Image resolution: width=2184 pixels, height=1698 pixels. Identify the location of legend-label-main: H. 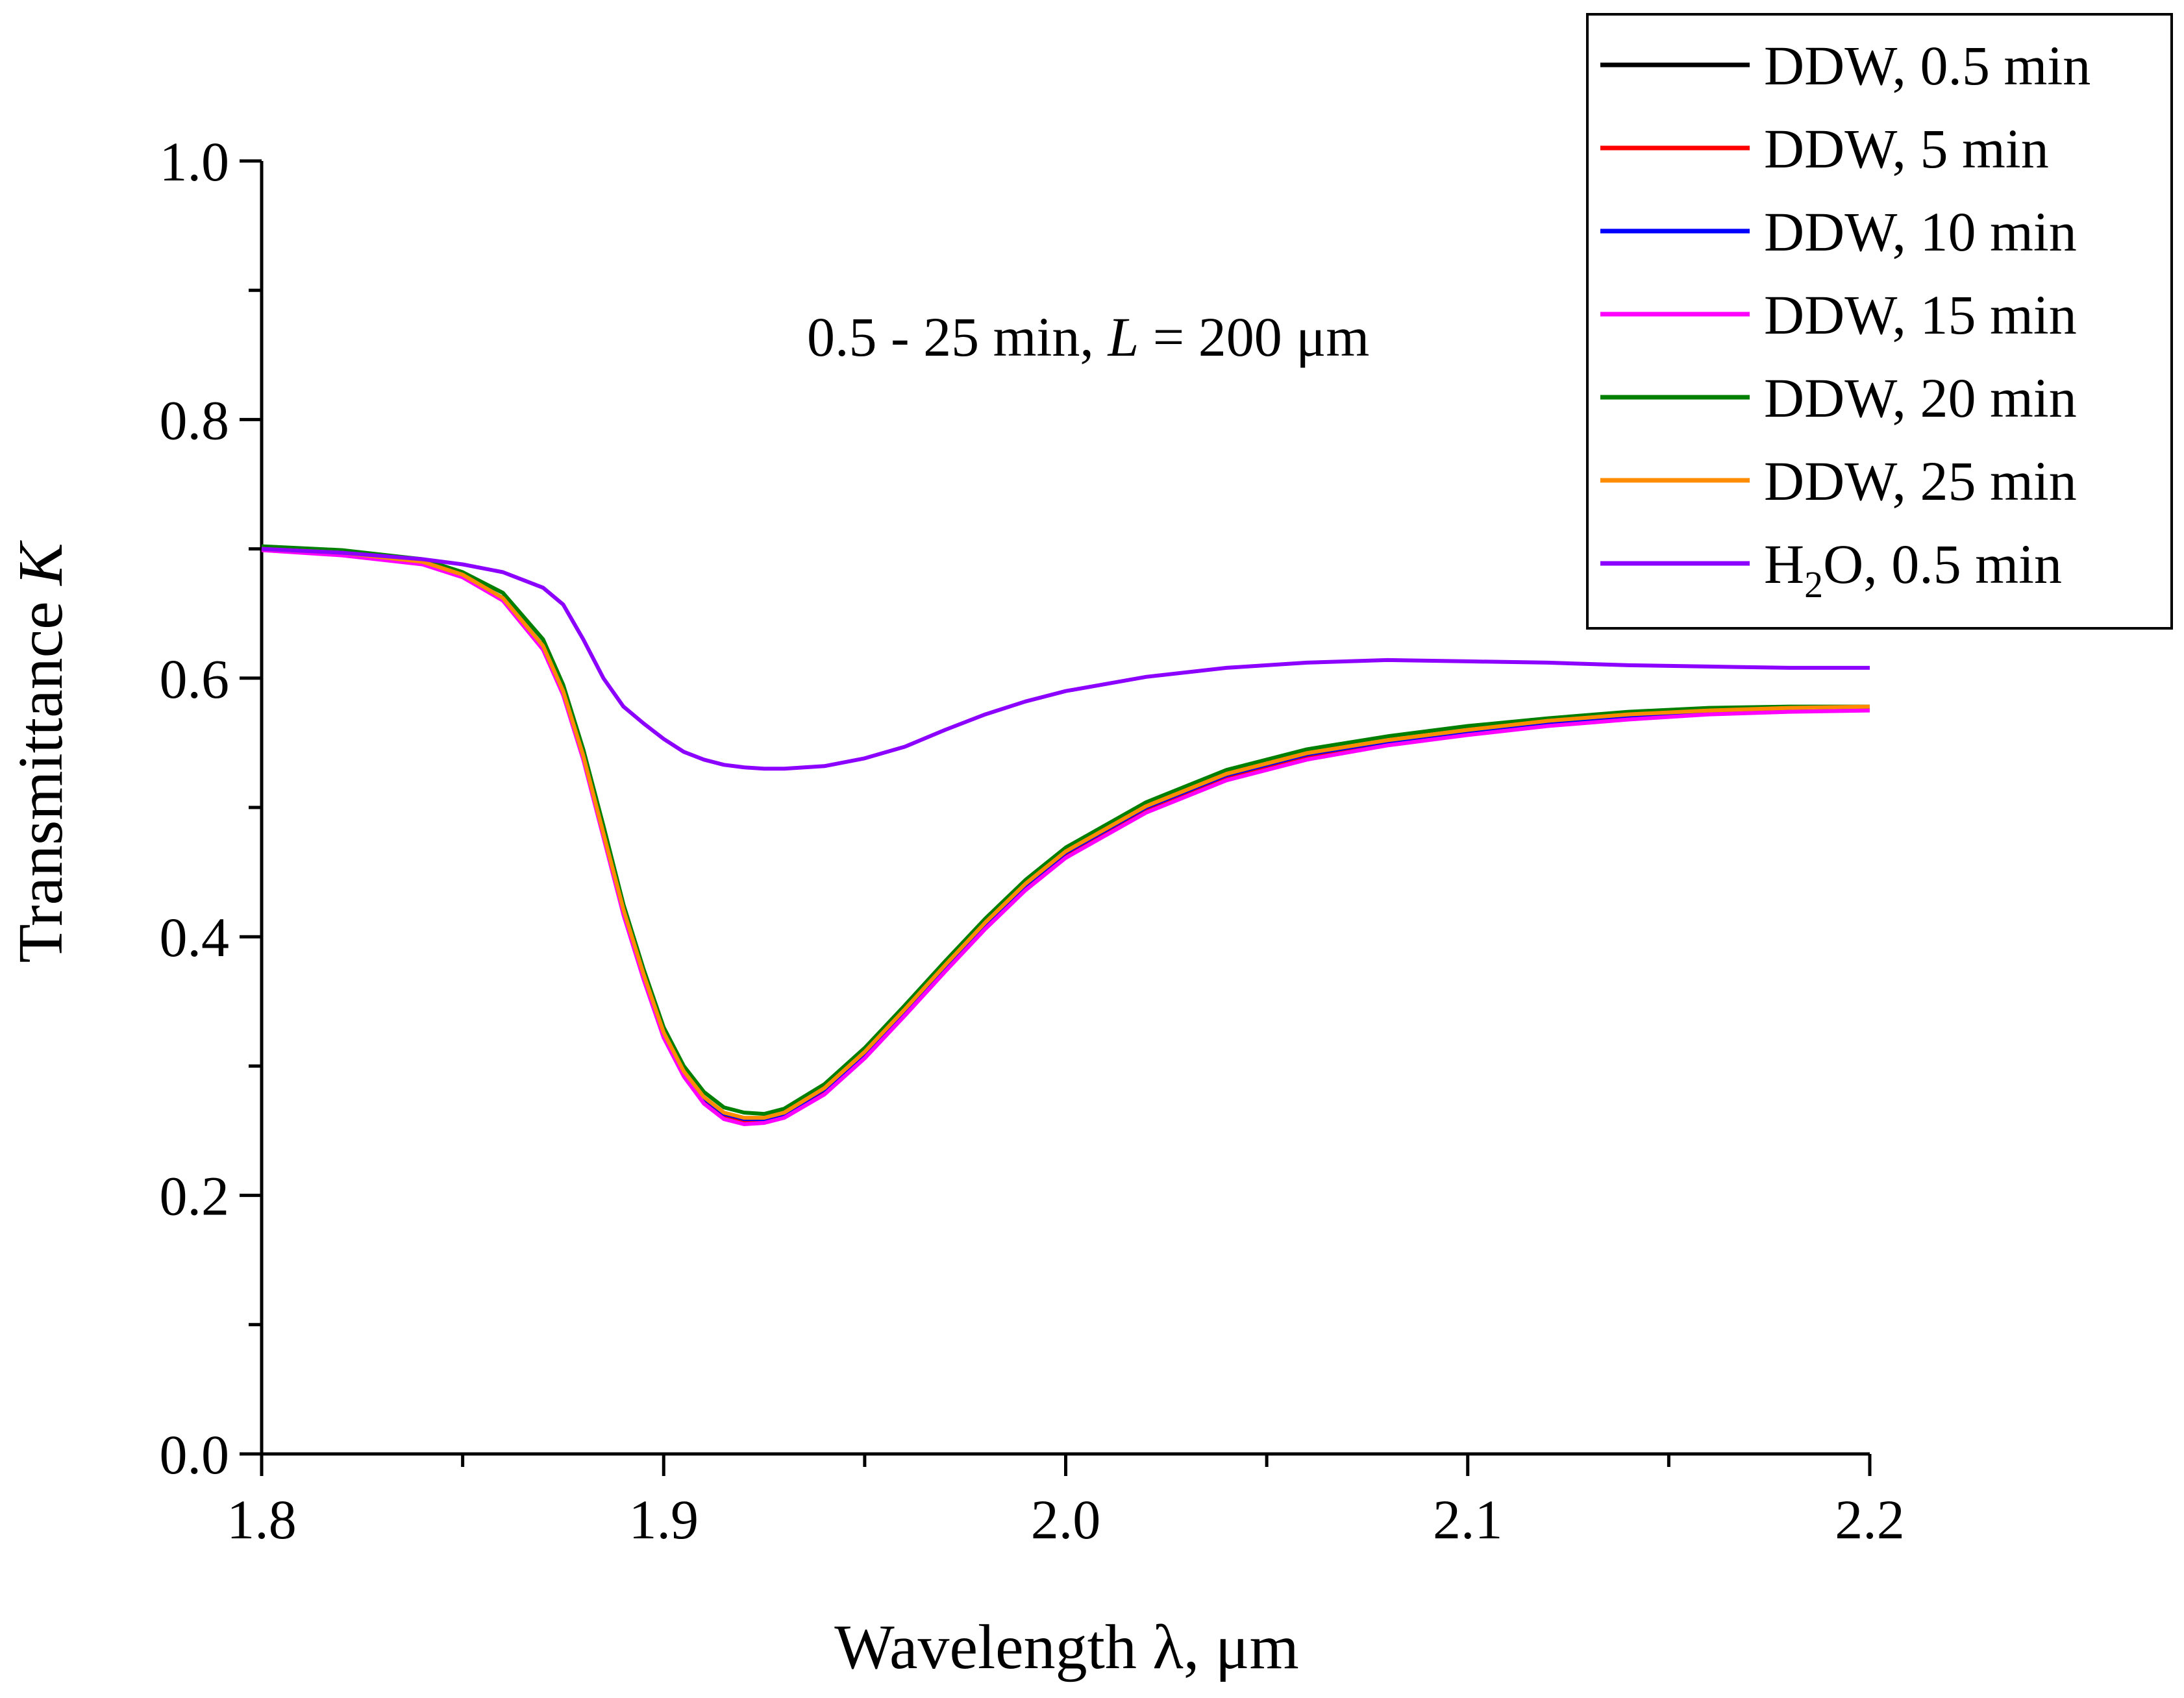
(1784, 564).